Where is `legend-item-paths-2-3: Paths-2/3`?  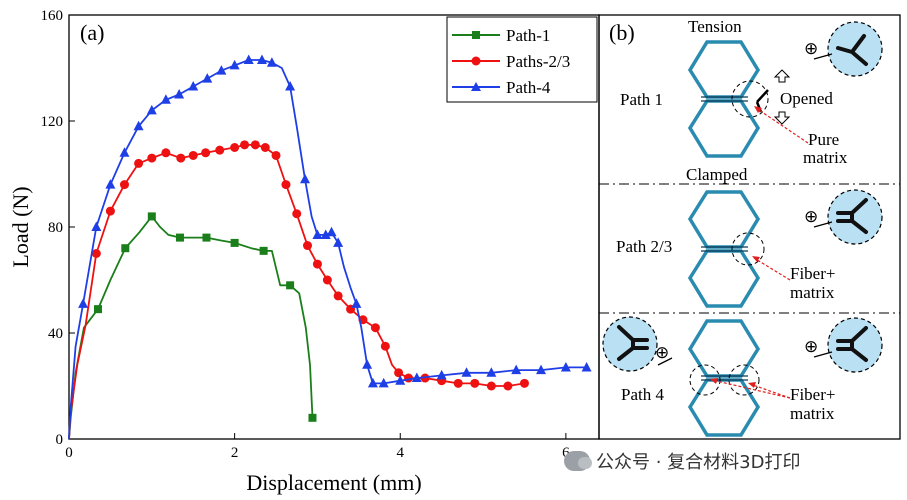
legend-item-paths-2-3: Paths-2/3 is located at coordinates (511, 61).